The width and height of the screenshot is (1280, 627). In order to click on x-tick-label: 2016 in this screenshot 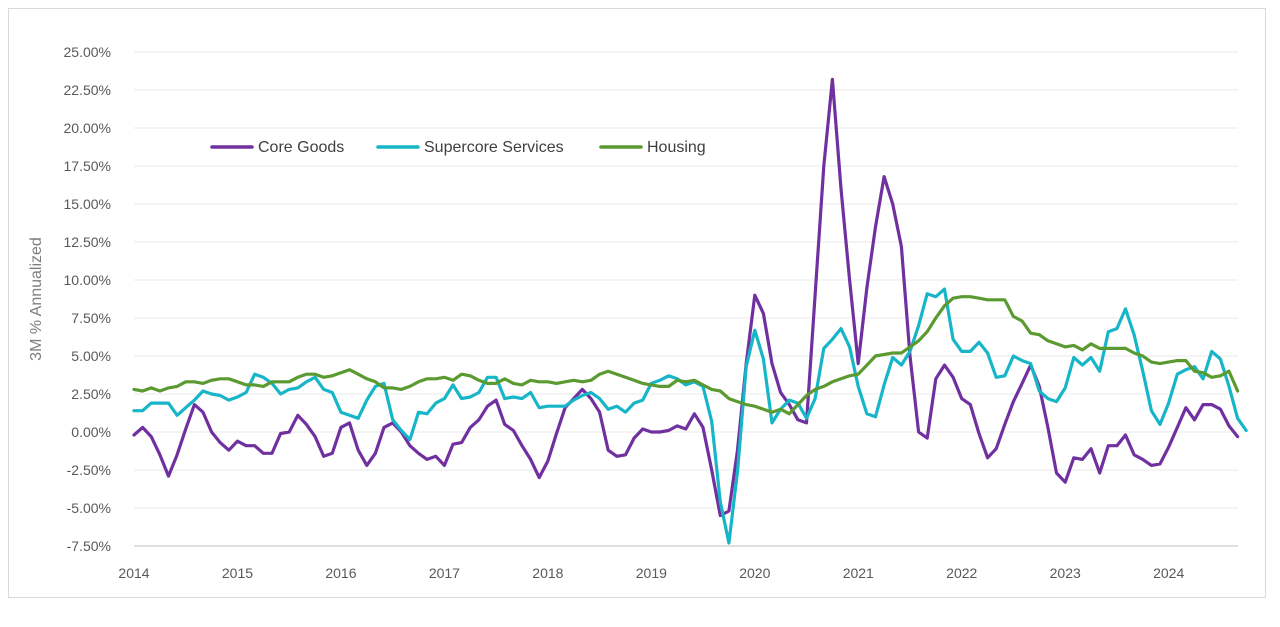, I will do `click(340, 573)`.